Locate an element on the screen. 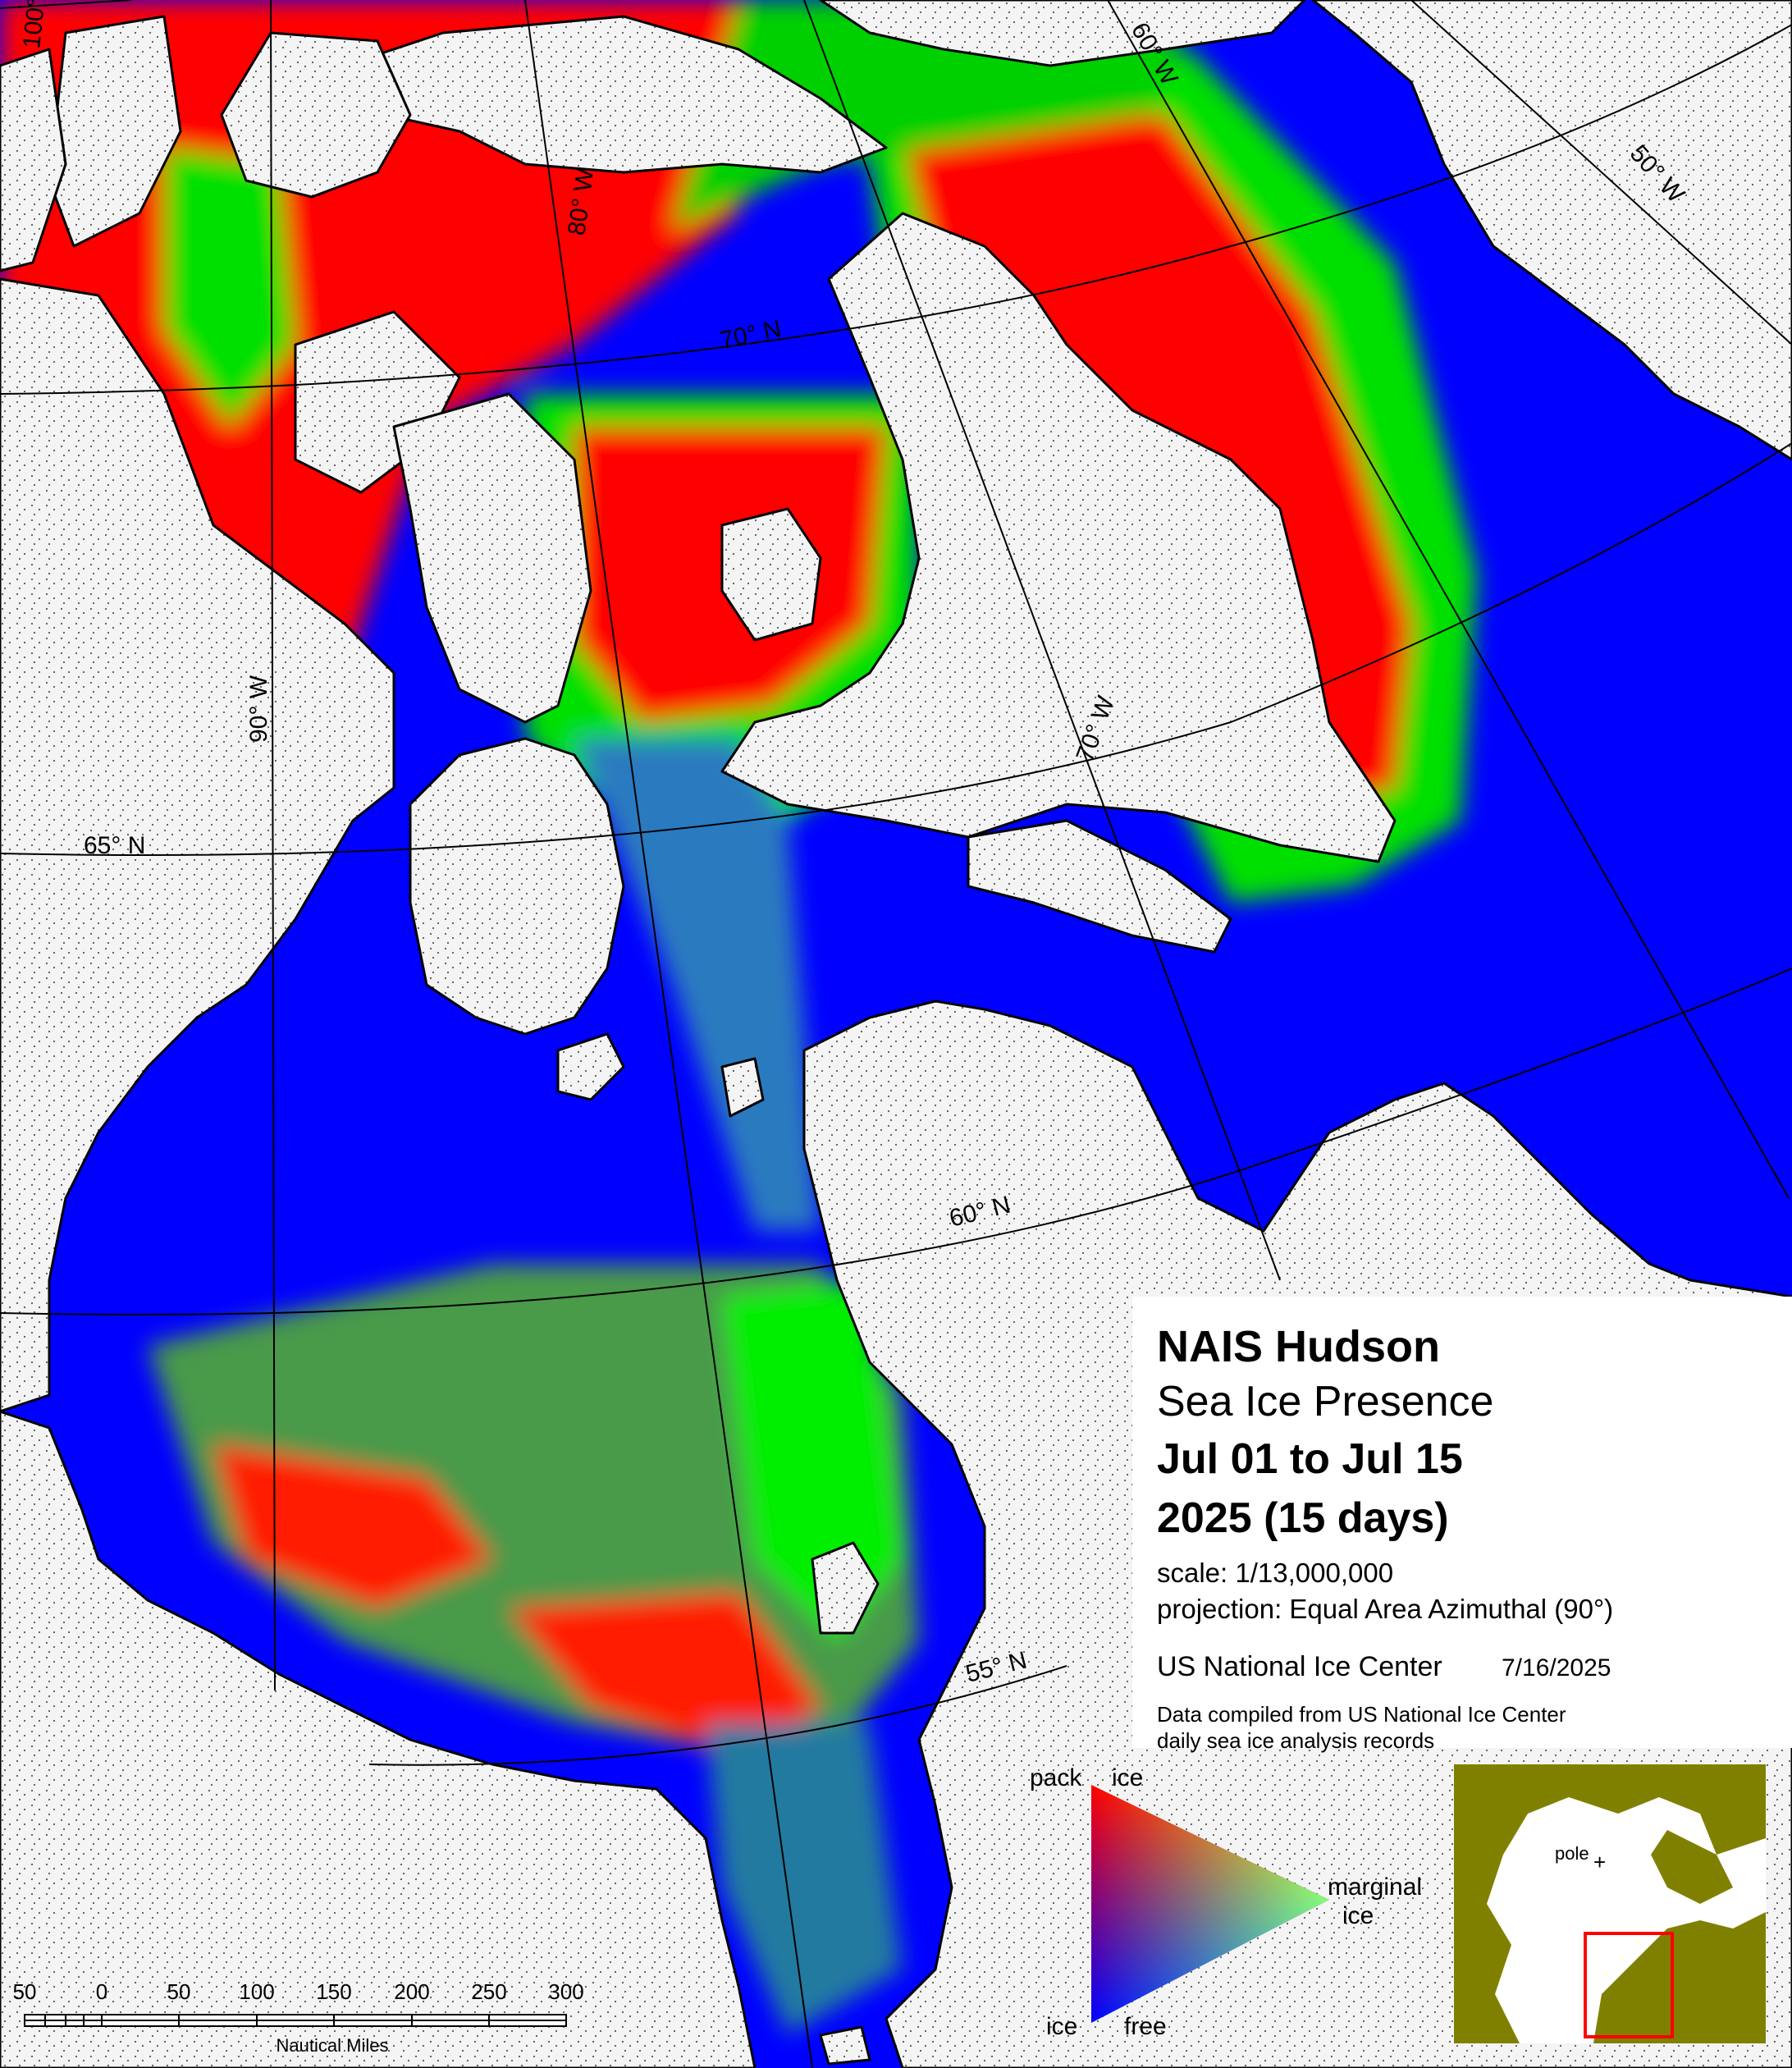 This screenshot has width=1792, height=2068. ontario-mainland-land is located at coordinates (378, 1739).